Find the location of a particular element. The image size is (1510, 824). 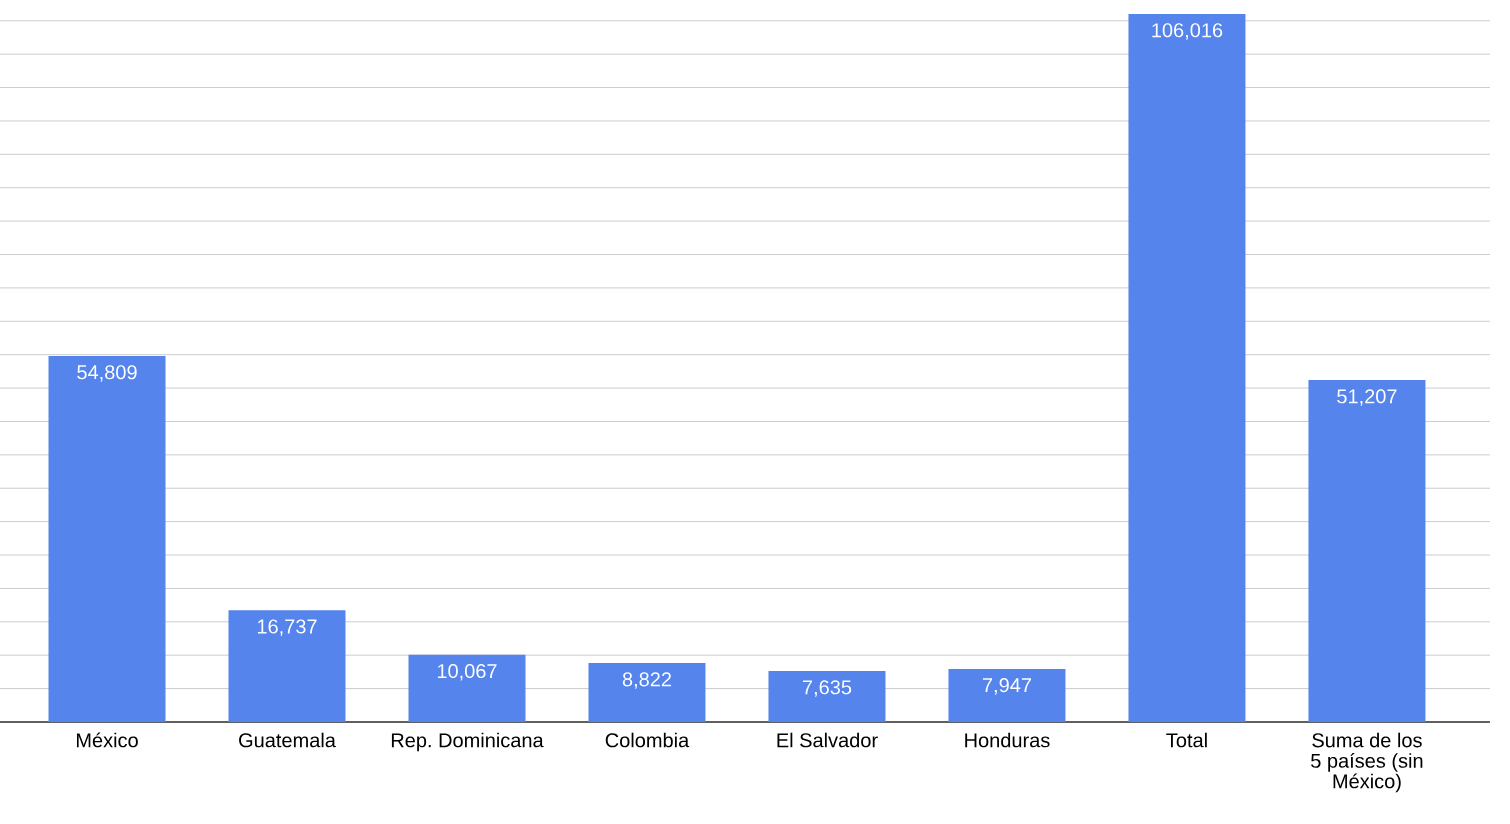

x-tick-label: Rep. Dominicana is located at coordinates (467, 742).